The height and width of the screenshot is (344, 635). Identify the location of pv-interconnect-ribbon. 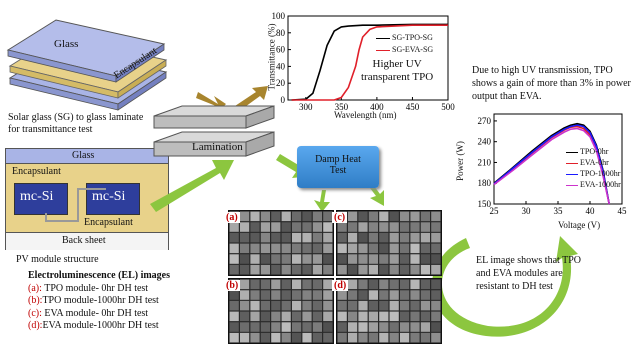
(75, 205).